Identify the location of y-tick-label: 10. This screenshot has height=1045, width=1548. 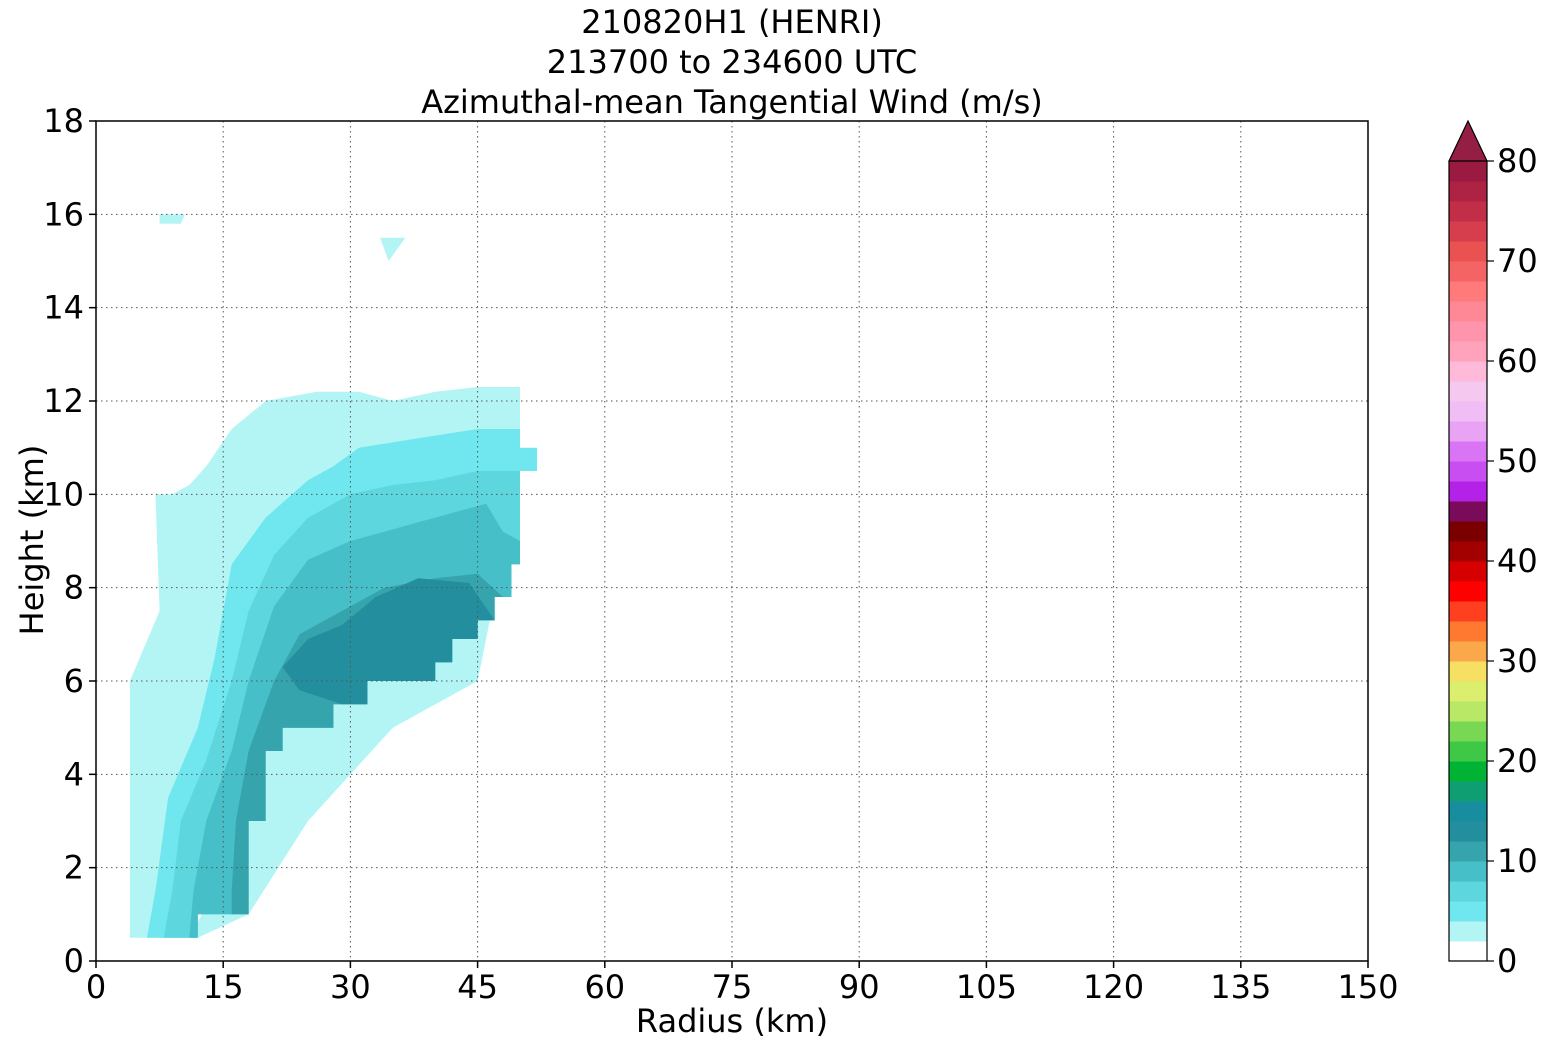
(63, 494).